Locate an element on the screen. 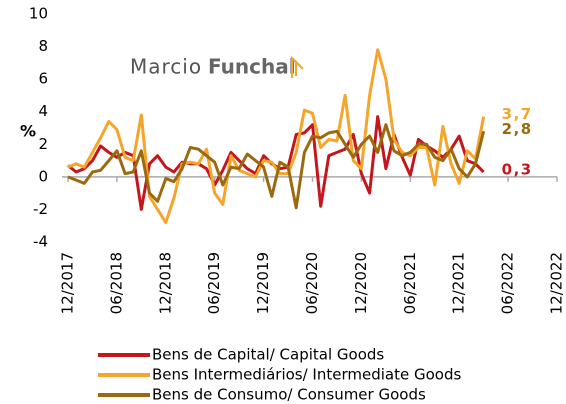  logo-text: Marcio is located at coordinates (166, 67).